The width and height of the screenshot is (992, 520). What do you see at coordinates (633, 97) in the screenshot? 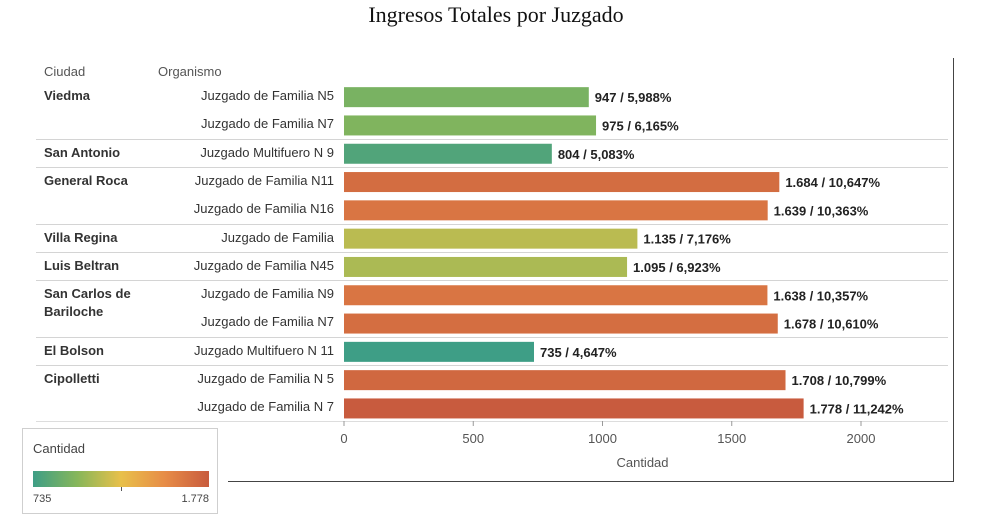
I see `bar-data-label: 947 / 5,988%` at bounding box center [633, 97].